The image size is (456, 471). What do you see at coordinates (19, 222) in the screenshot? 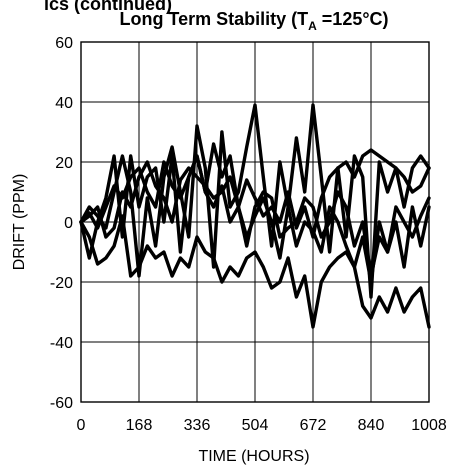
I see `y-axis-label: DRIFT (PPM)` at bounding box center [19, 222].